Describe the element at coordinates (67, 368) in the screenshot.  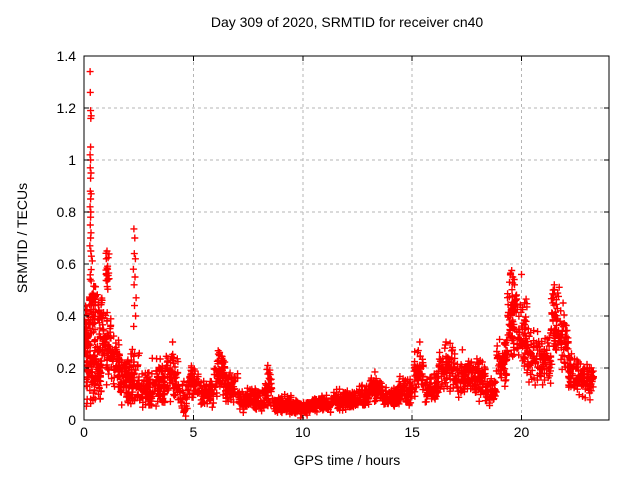
I see `y-tick-label: 0.2` at that location.